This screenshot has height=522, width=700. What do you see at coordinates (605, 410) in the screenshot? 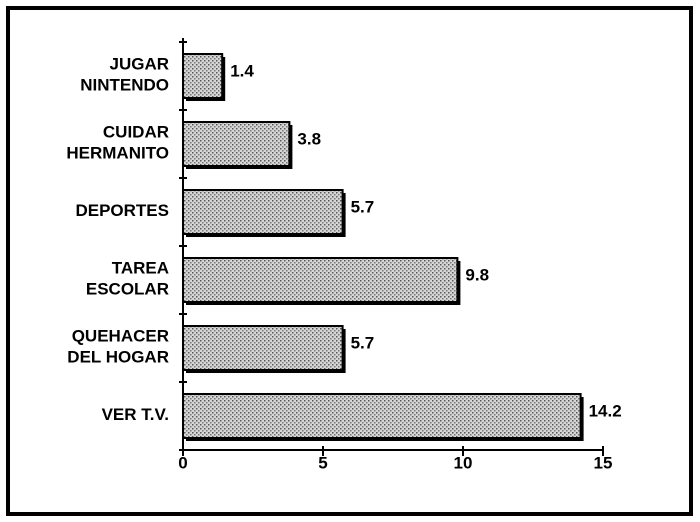
I see `value-label: 14.2` at bounding box center [605, 410].